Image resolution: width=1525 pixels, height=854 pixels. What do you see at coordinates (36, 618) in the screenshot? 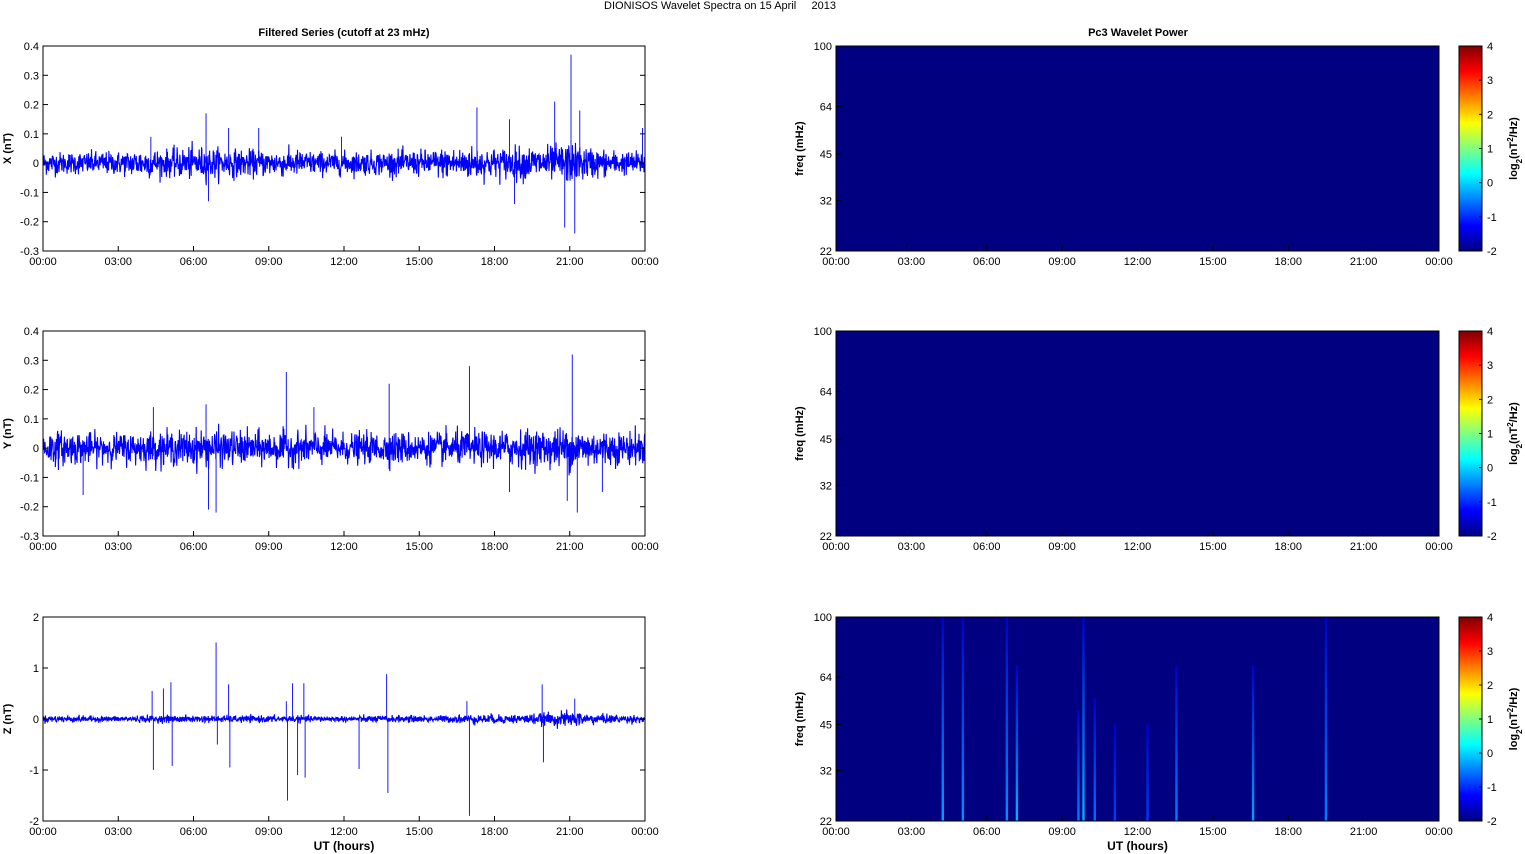
I see `y-tick-label: 2` at bounding box center [36, 618].